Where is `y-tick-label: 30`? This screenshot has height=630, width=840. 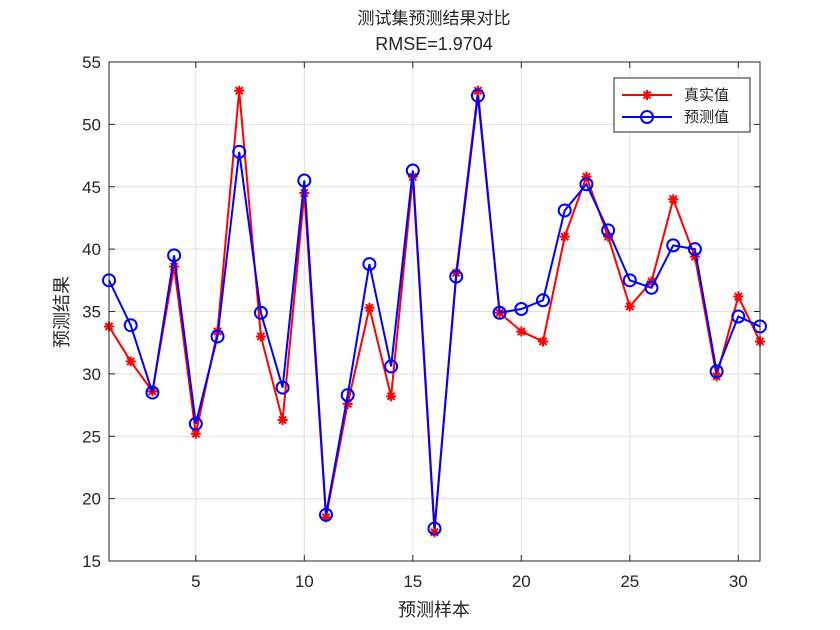 y-tick-label: 30 is located at coordinates (91, 374).